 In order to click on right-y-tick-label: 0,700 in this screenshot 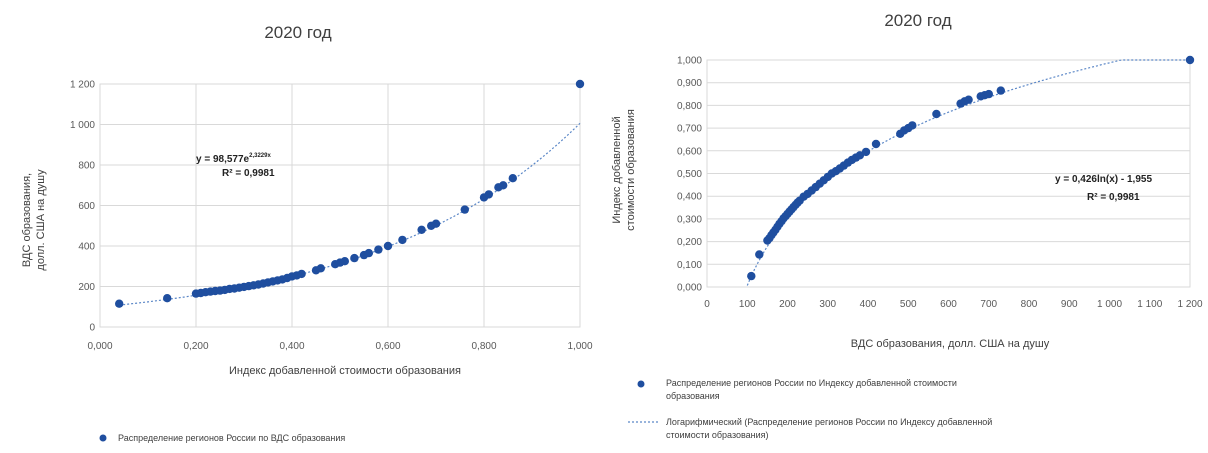, I will do `click(689, 129)`.